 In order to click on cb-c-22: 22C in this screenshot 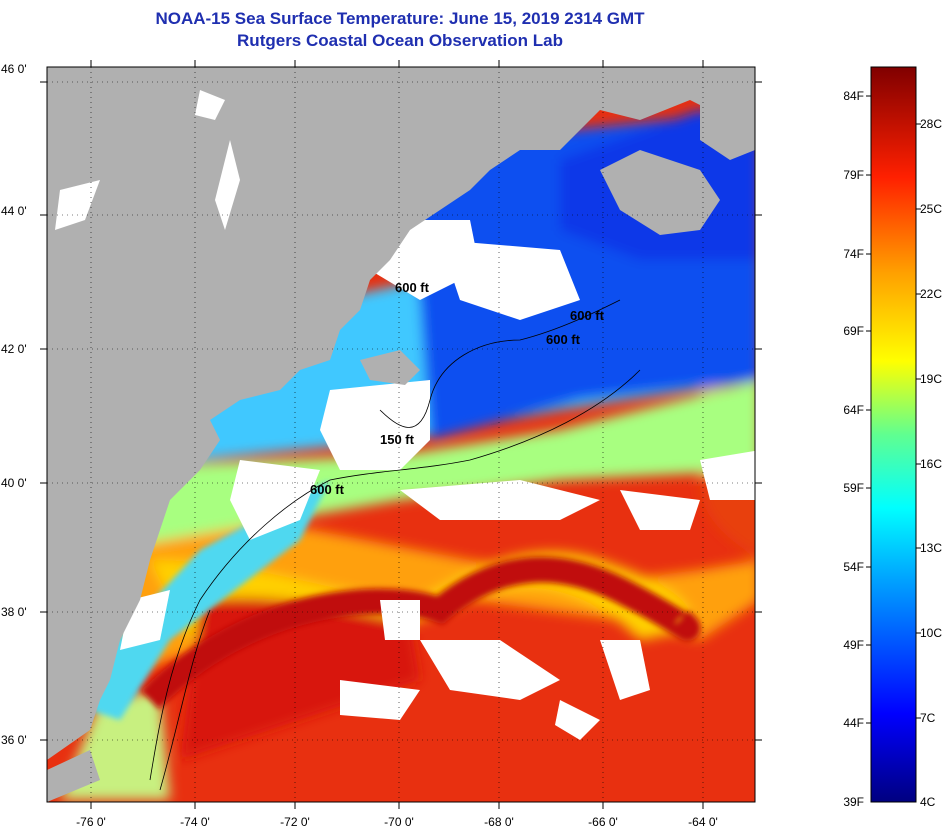, I will do `click(931, 294)`.